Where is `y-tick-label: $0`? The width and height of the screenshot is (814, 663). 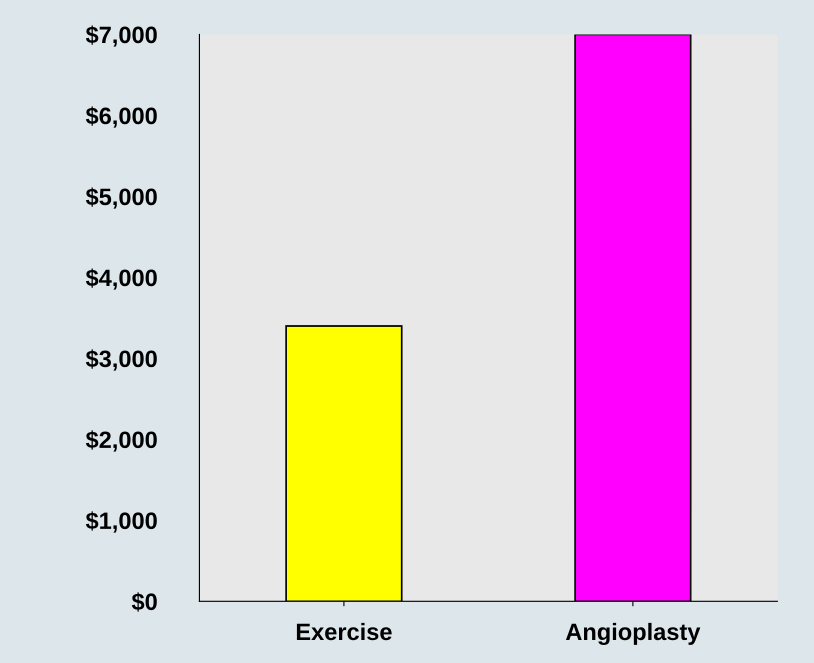 y-tick-label: $0 is located at coordinates (144, 602).